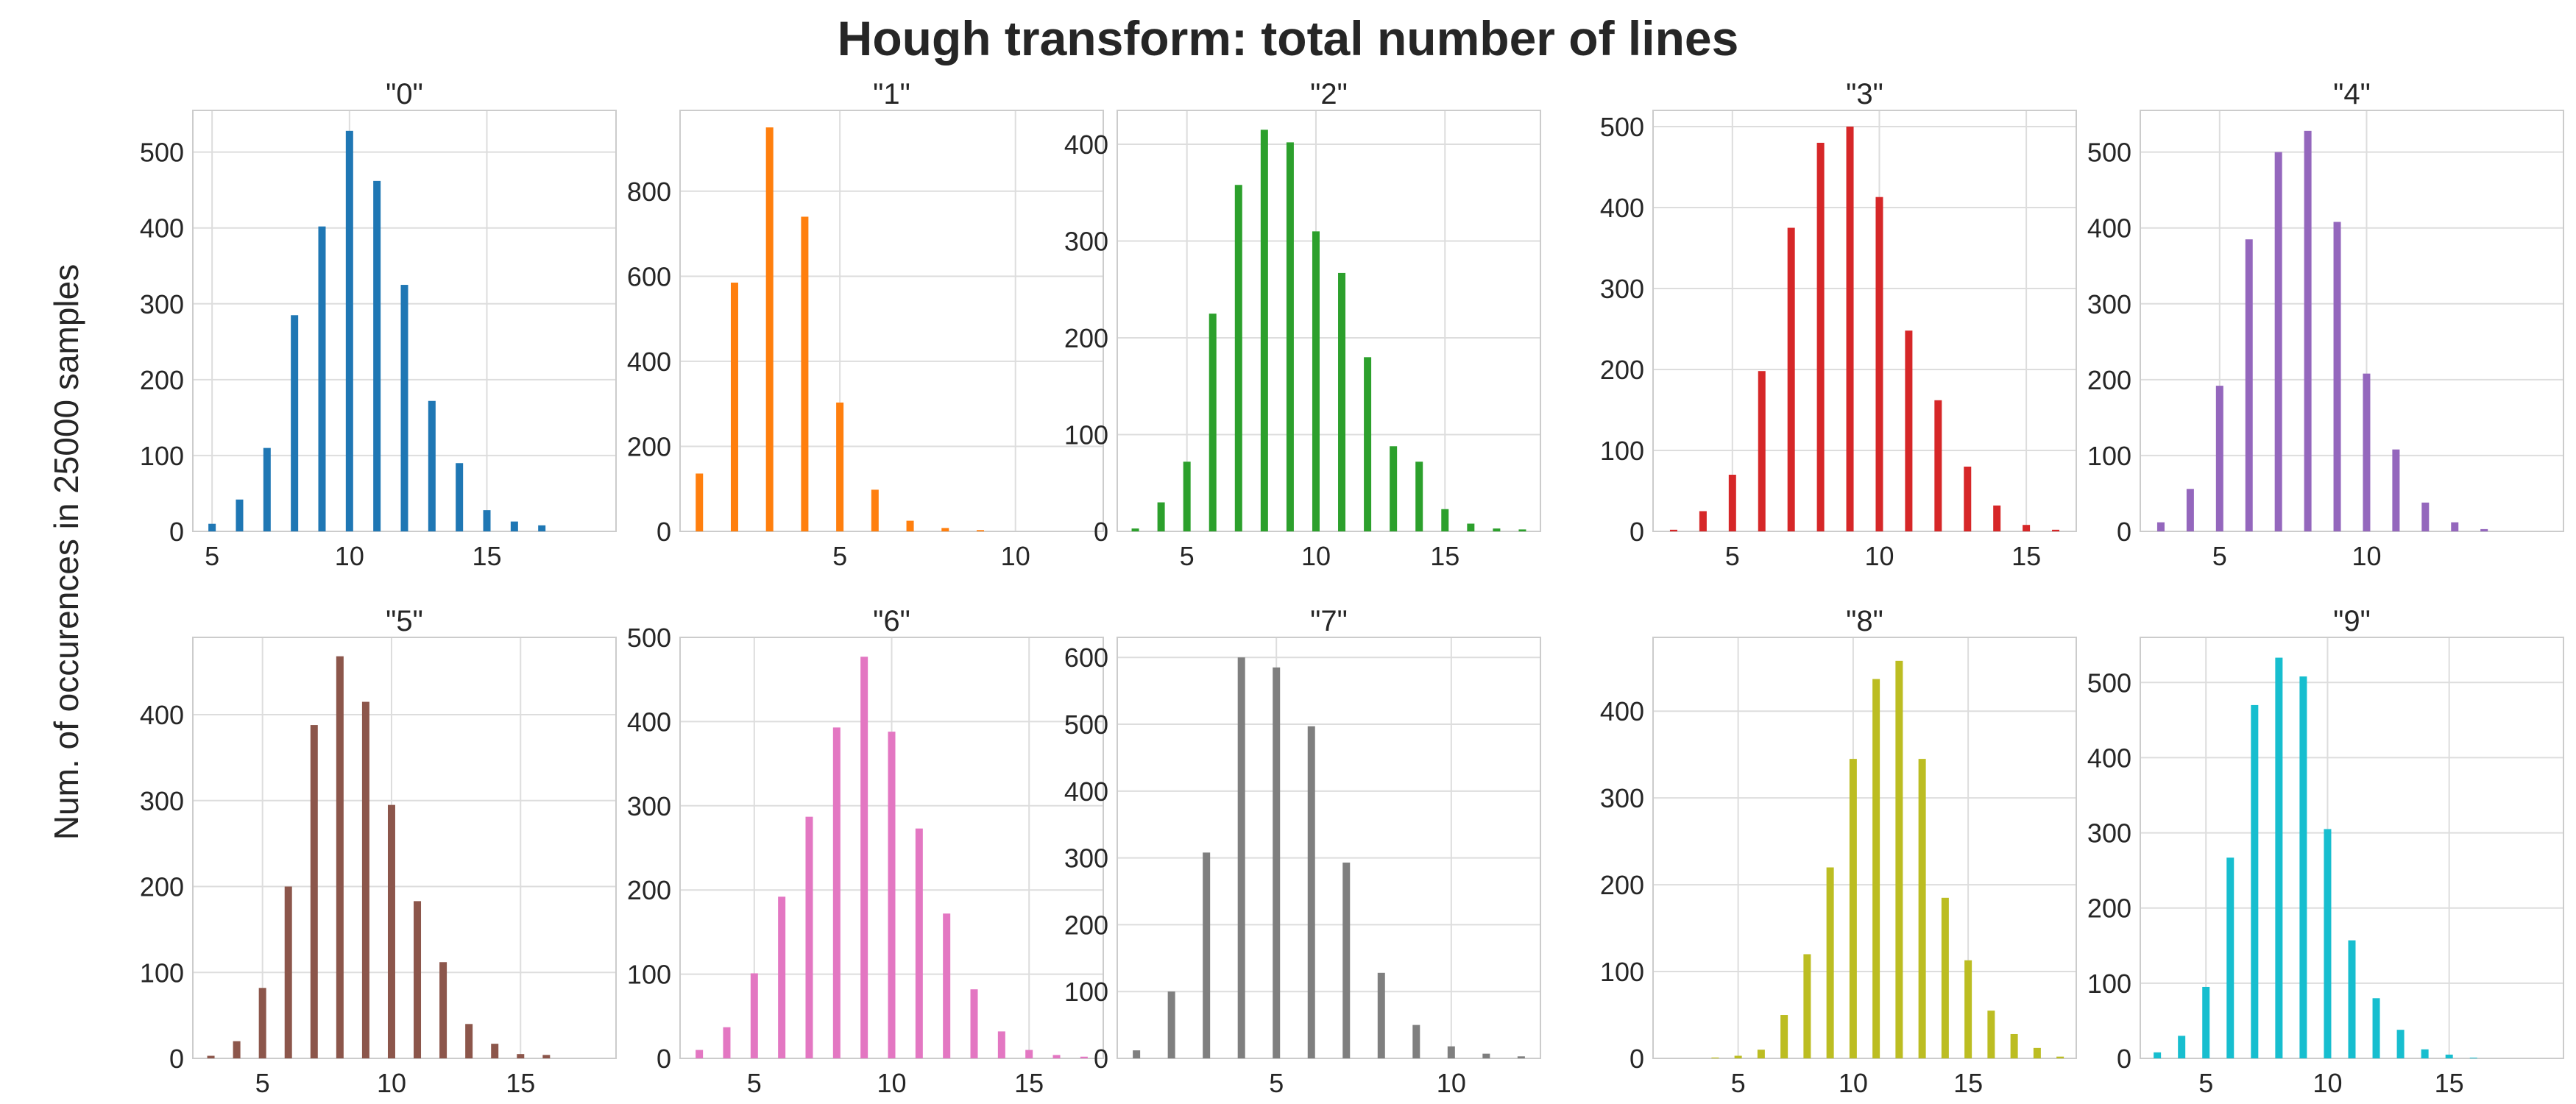 This screenshot has width=2576, height=1104. What do you see at coordinates (891, 621) in the screenshot?
I see `subplot-title: "6"` at bounding box center [891, 621].